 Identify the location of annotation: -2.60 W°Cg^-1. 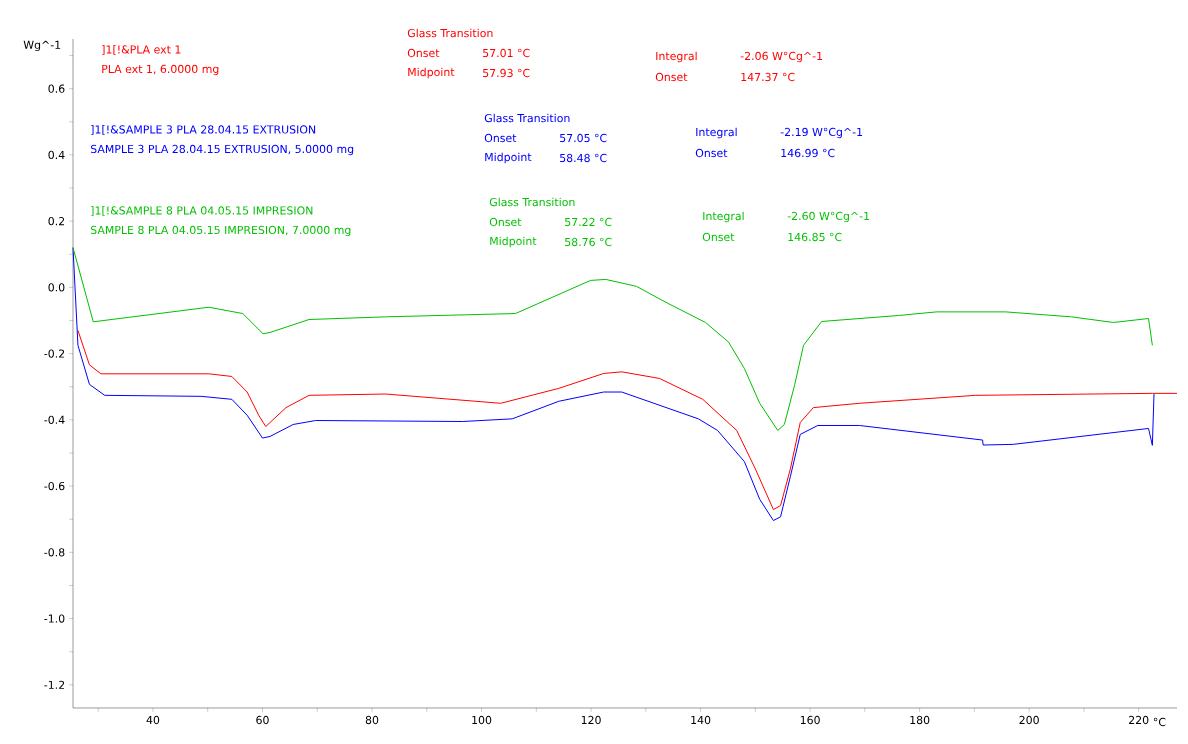
(828, 217).